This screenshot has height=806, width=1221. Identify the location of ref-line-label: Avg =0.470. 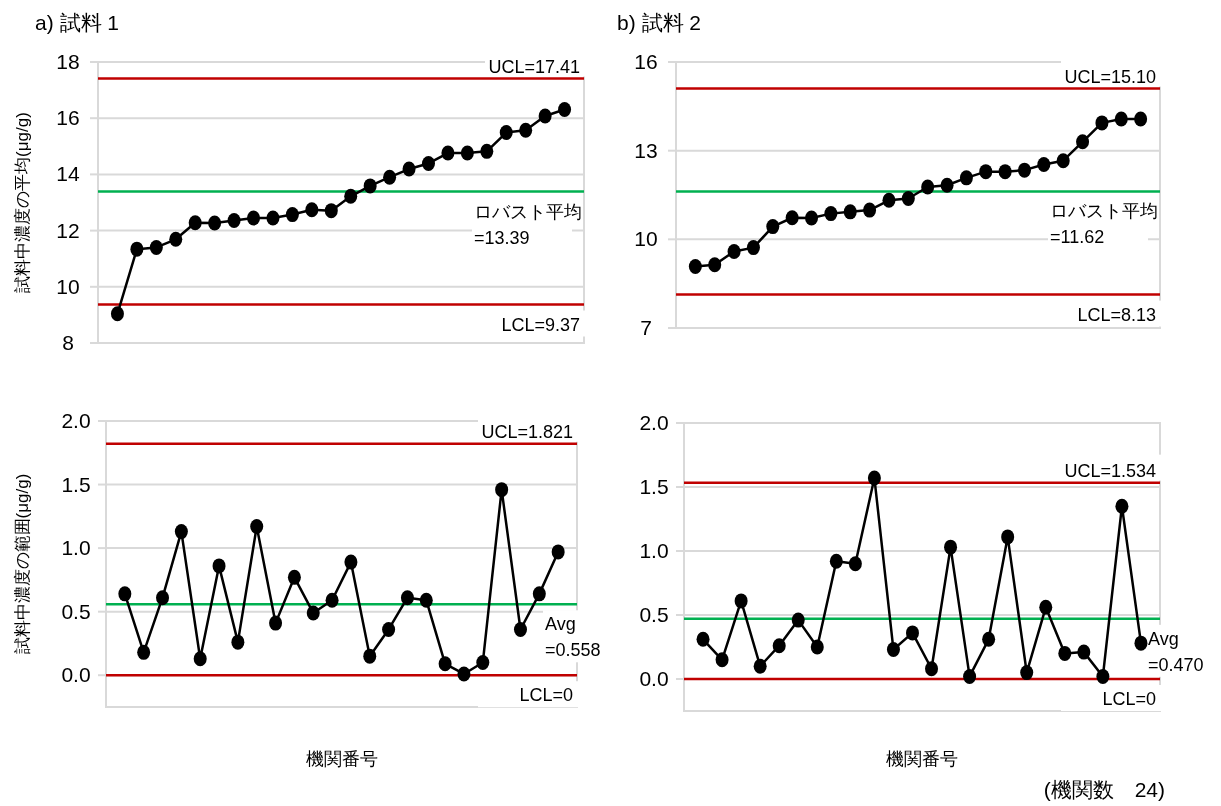
(1176, 651).